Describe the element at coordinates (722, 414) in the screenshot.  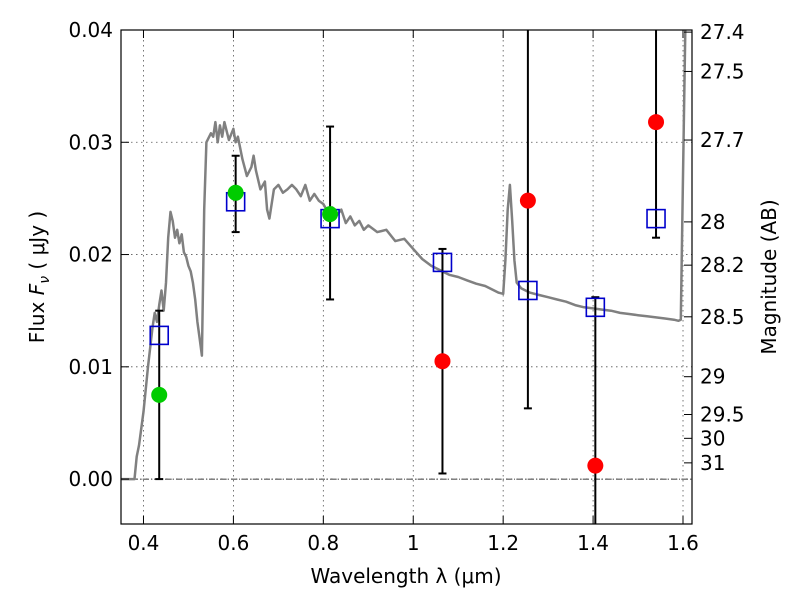
I see `y2-tick-label: 29.5` at that location.